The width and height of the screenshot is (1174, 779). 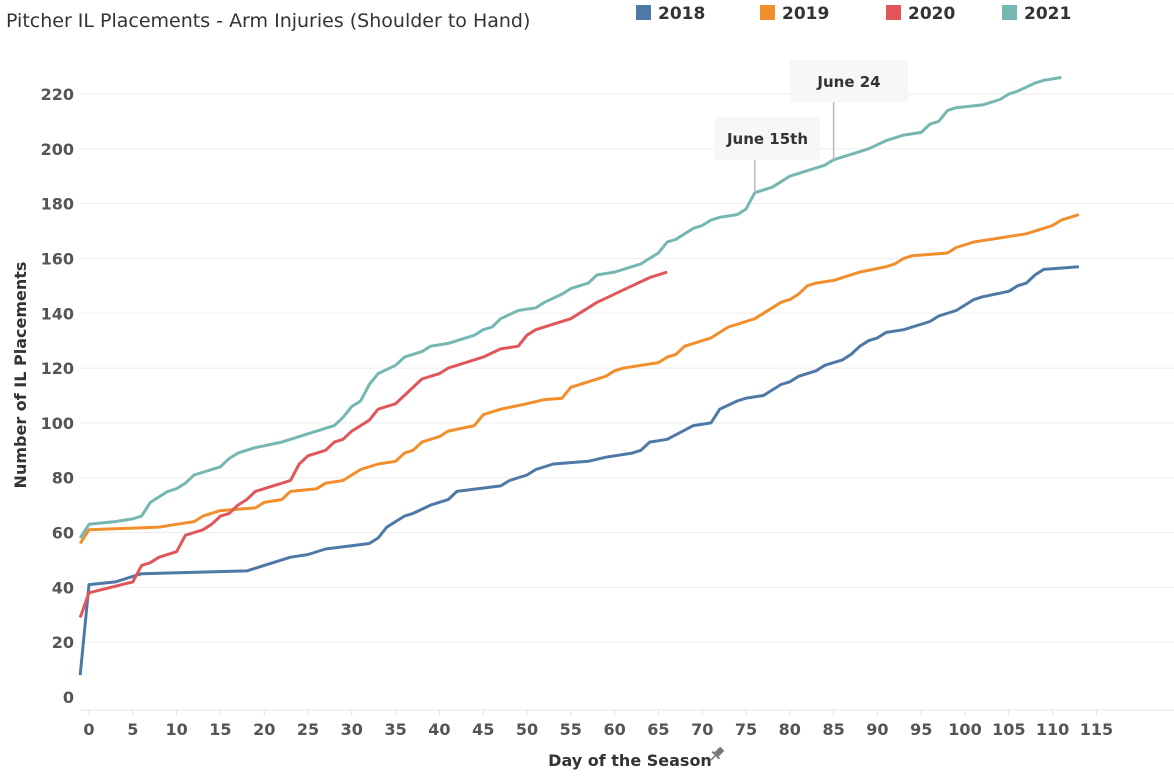 I want to click on x-tick-label: 115, so click(x=1096, y=729).